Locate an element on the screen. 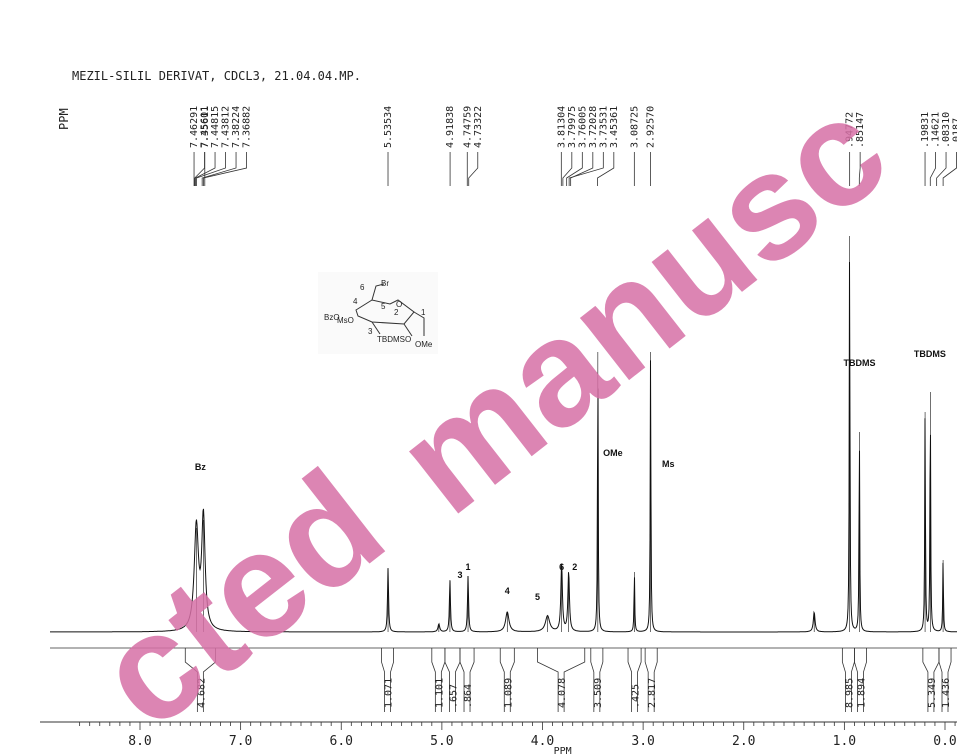 The image size is (957, 755). x-tick-label: 6.0 is located at coordinates (341, 741).